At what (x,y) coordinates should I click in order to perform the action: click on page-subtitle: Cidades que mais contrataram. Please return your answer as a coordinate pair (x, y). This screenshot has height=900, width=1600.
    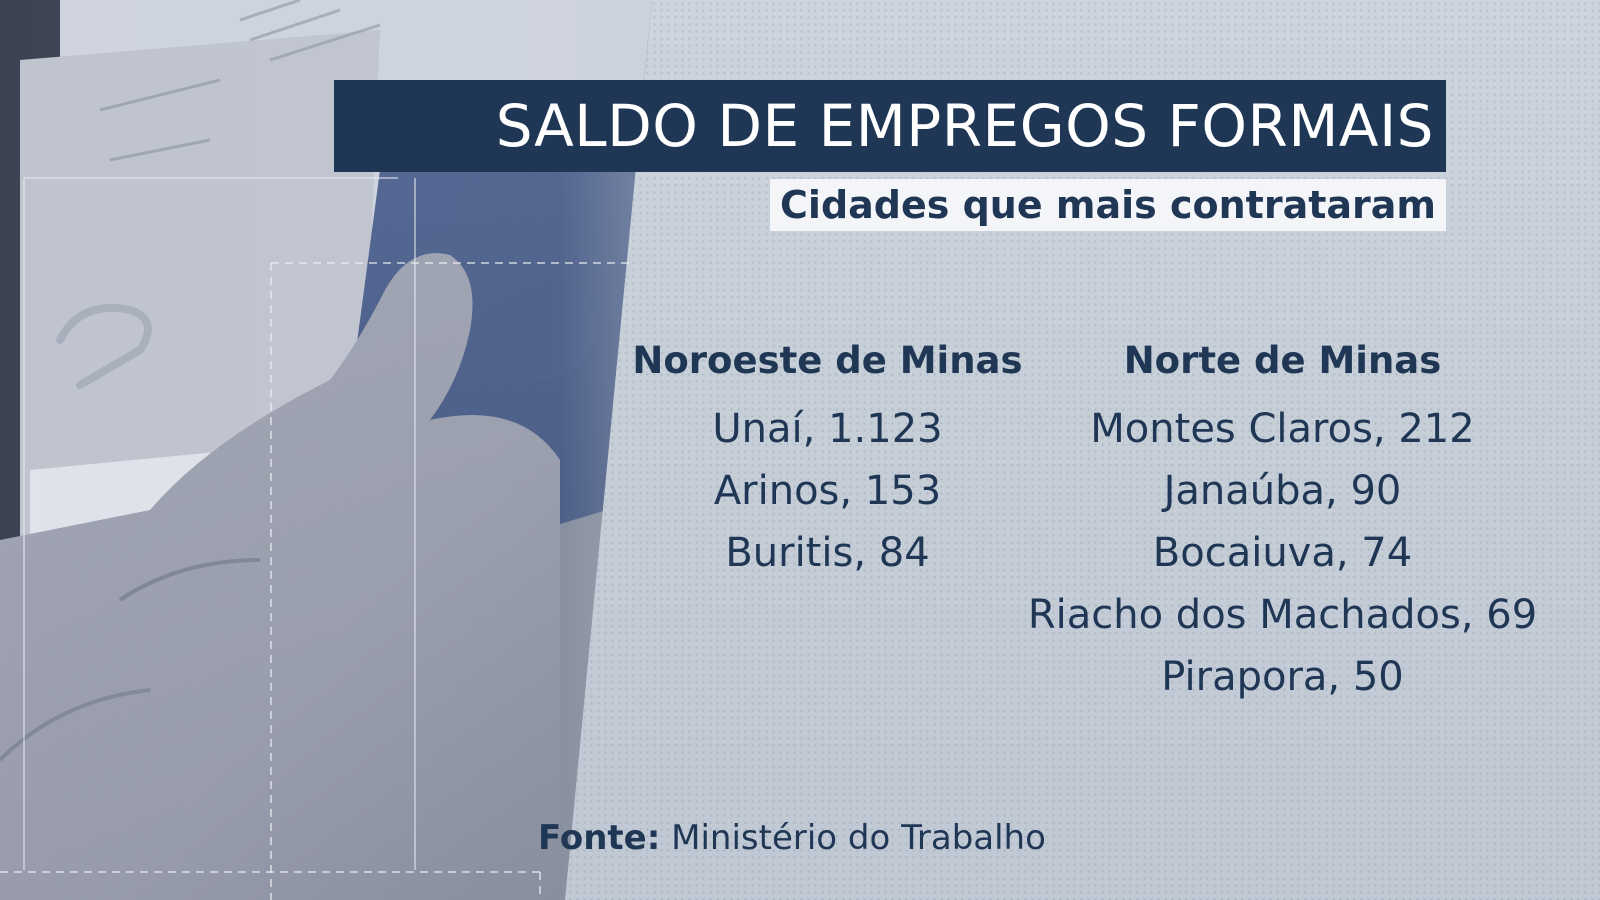
    Looking at the image, I should click on (1108, 205).